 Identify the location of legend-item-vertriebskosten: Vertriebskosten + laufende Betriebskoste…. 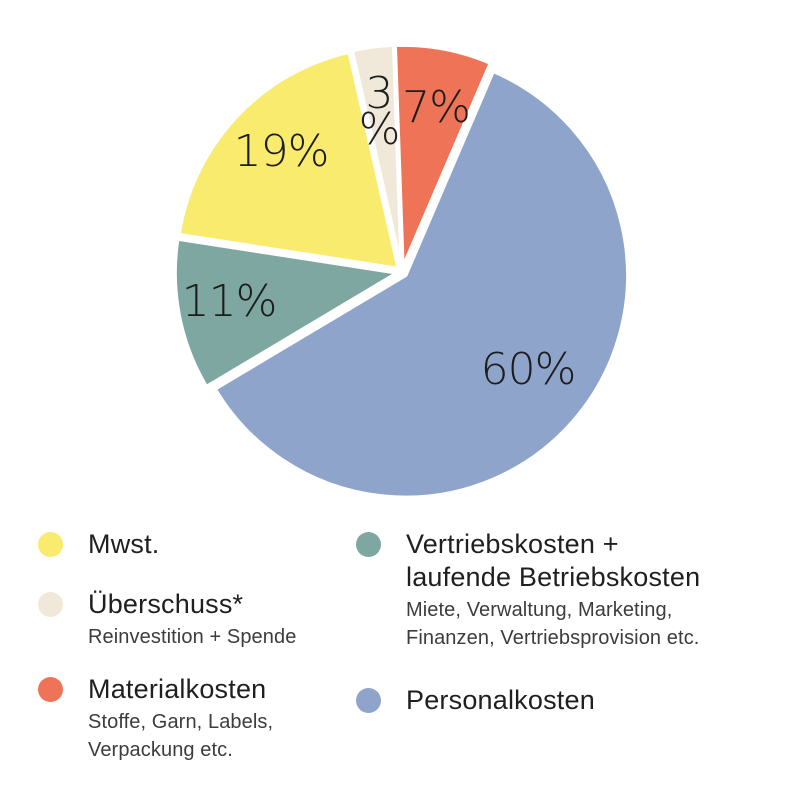
(576, 590).